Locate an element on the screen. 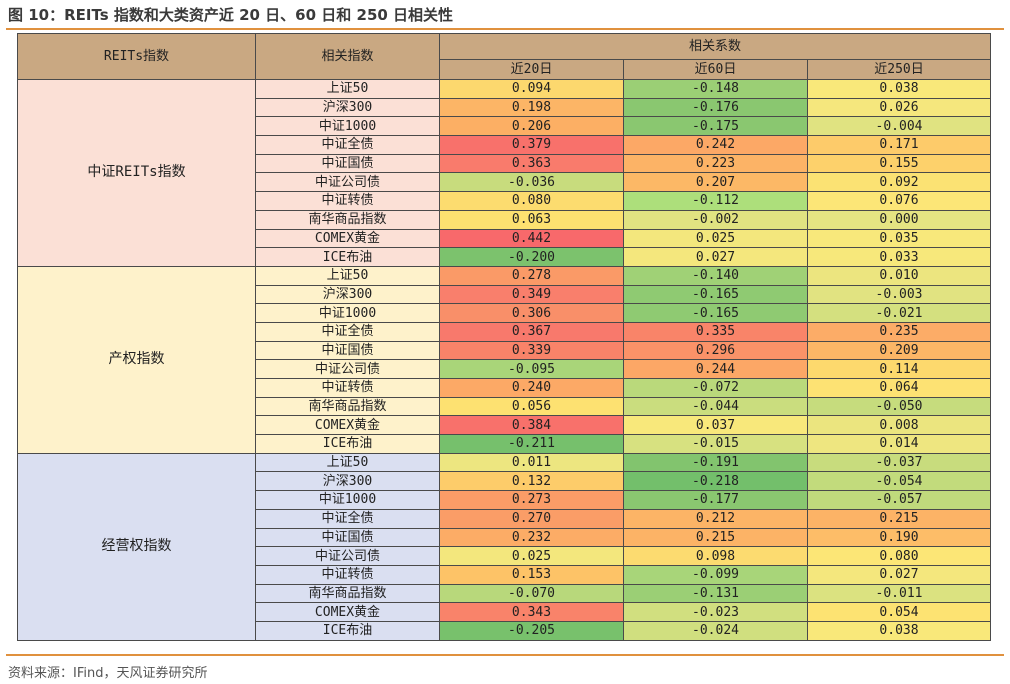 Image resolution: width=1010 pixels, height=684 pixels. group-name: 产权指数 is located at coordinates (136, 359).